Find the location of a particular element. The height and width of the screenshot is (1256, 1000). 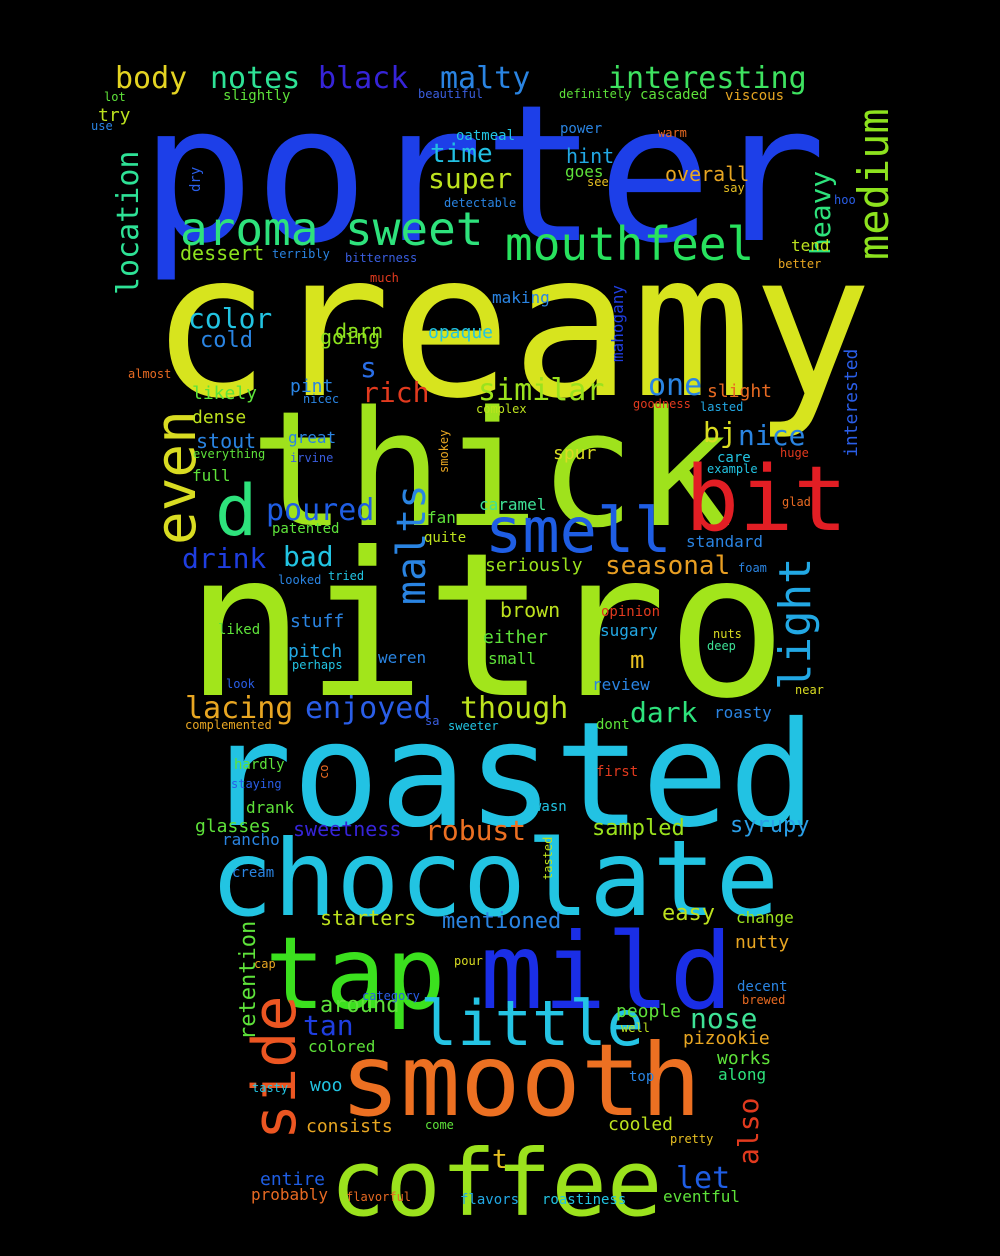

word-2: thick is located at coordinates (491, 469).